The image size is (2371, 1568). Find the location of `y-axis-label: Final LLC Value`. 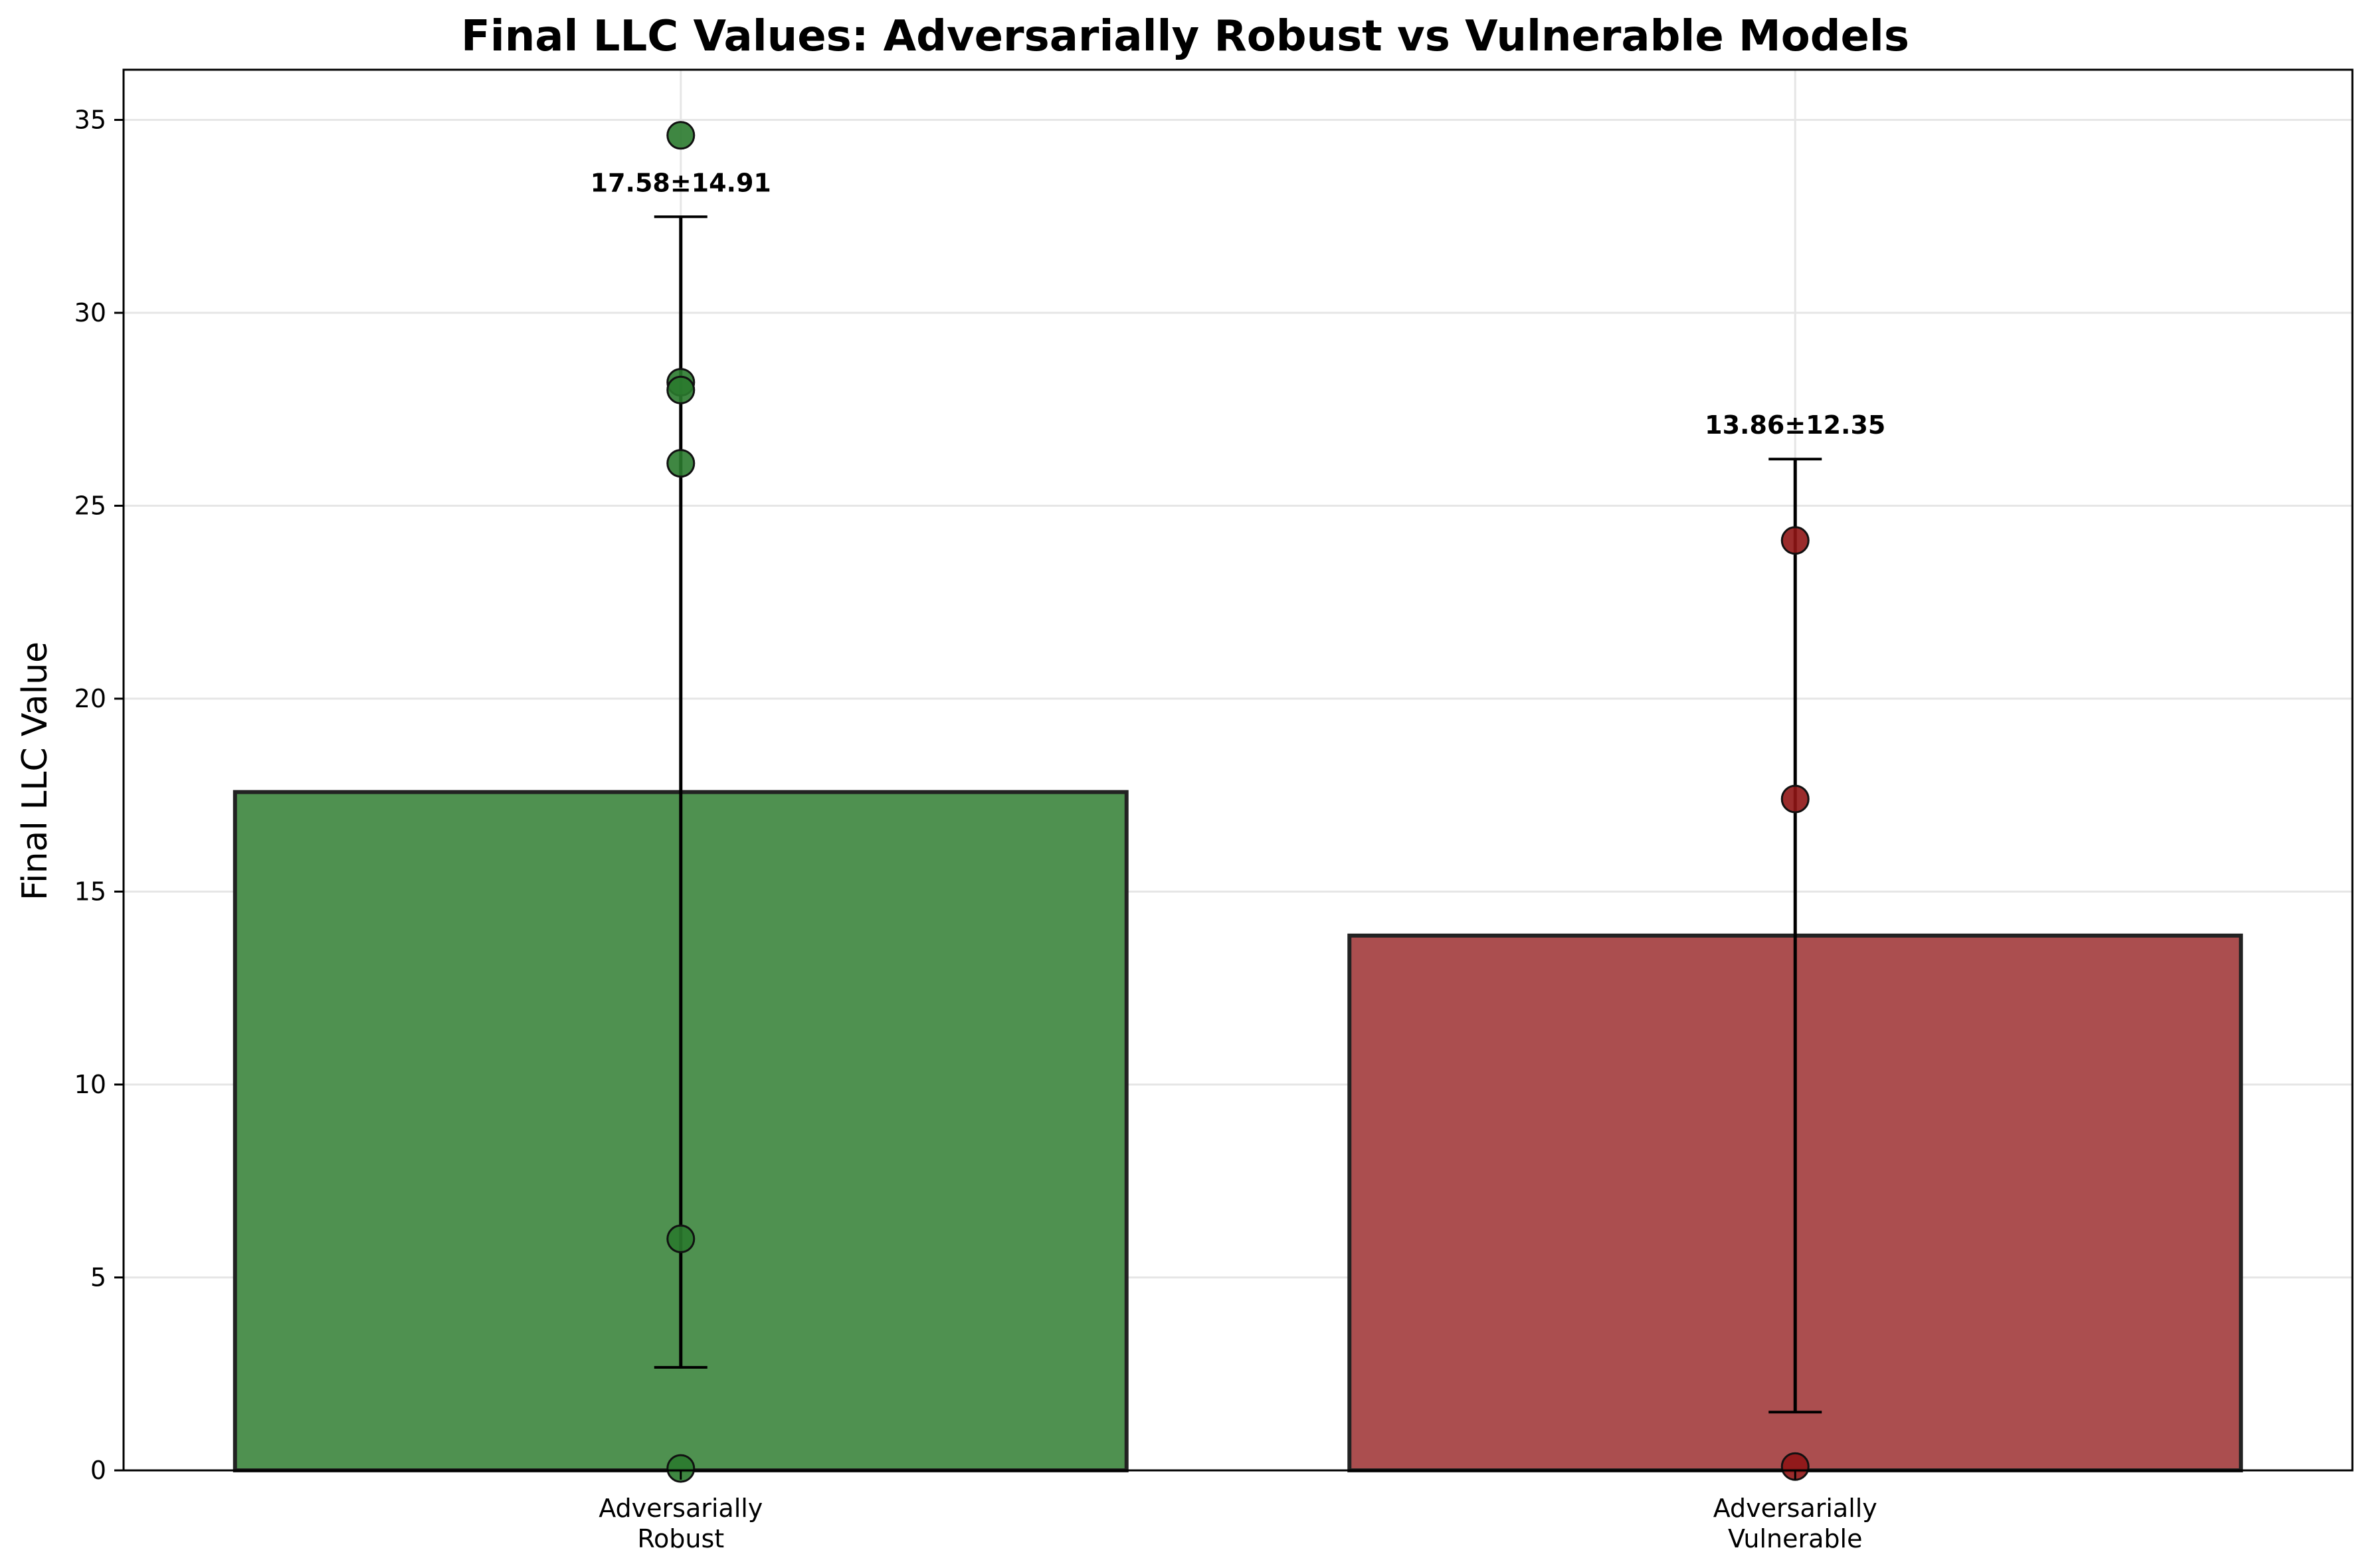

y-axis-label: Final LLC Value is located at coordinates (35, 771).